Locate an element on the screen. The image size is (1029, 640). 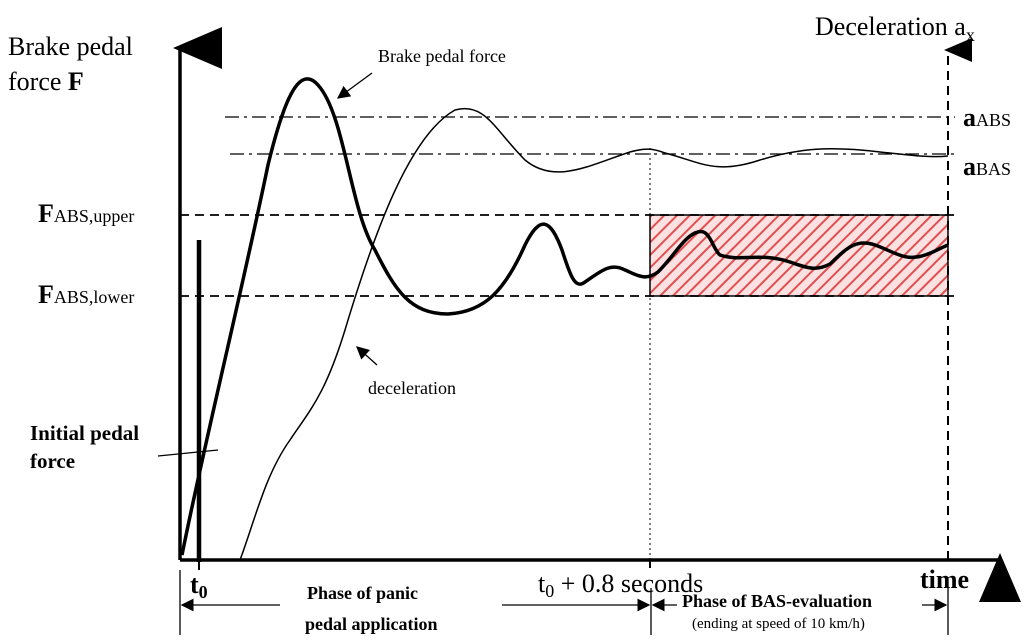
initial-pedal-force-line2: force is located at coordinates (52, 461).